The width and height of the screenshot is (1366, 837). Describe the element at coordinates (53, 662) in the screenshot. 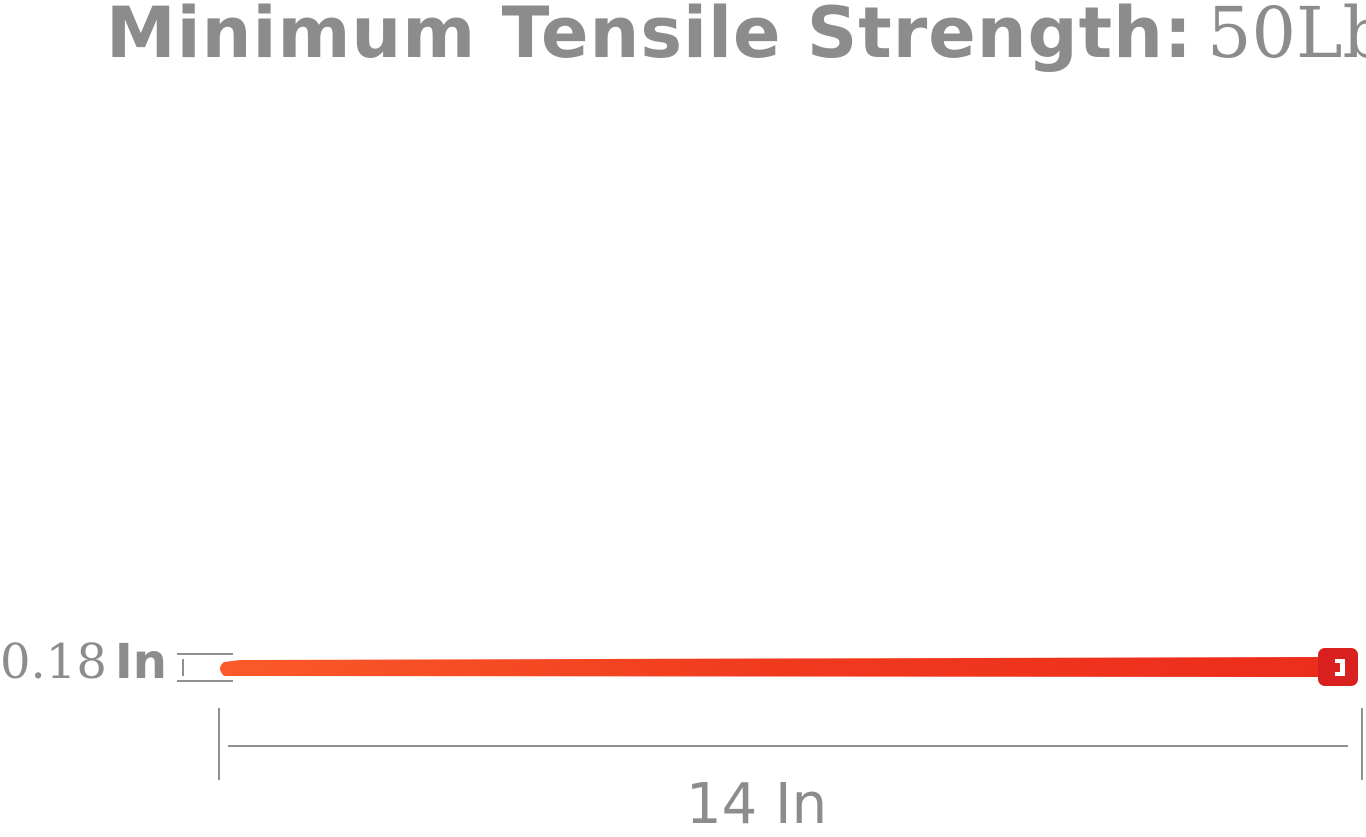

I see `width-value: 0.18` at that location.